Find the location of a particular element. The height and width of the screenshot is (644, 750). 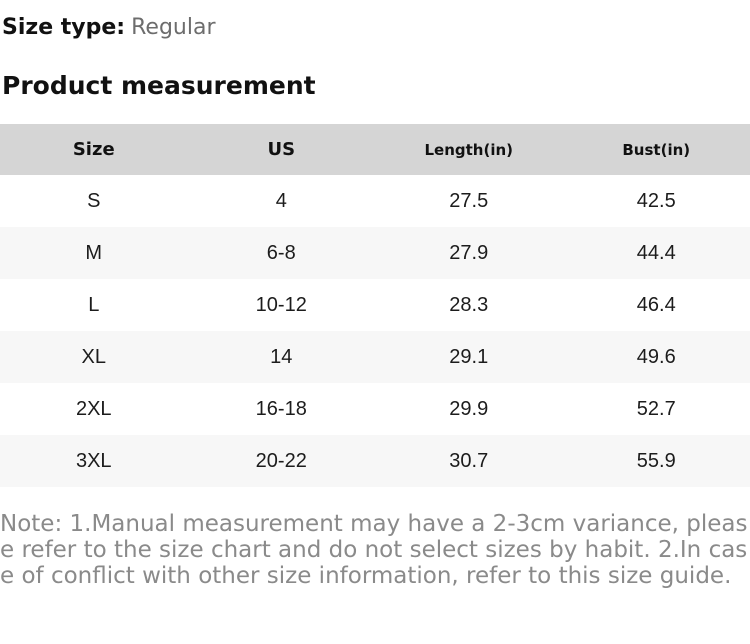

table-cell: 2XL is located at coordinates (94, 409).